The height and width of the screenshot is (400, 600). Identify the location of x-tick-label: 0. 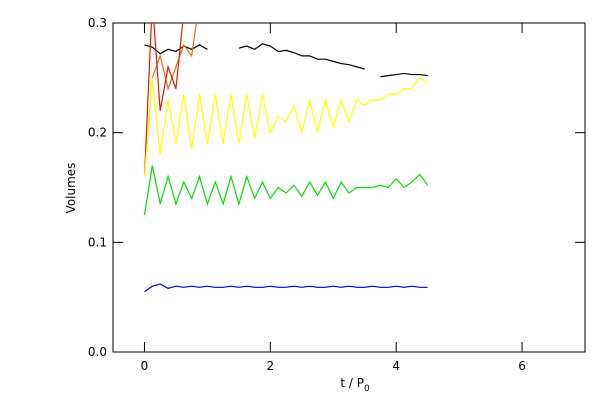
(145, 366).